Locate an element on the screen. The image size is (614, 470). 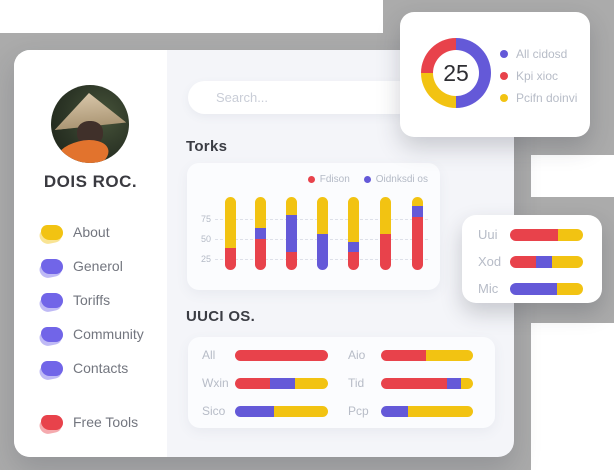
mini-row: Mic is located at coordinates (530, 288).